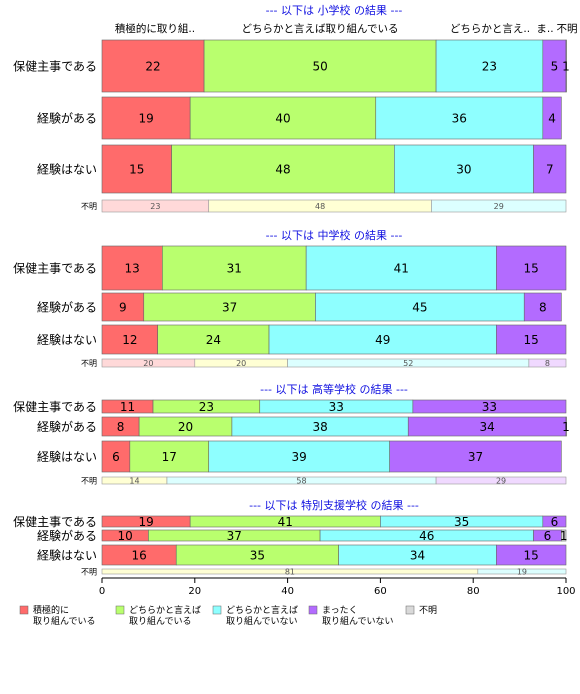 The width and height of the screenshot is (580, 694). Describe the element at coordinates (287, 591) in the screenshot. I see `x-tick-label: 40` at that location.